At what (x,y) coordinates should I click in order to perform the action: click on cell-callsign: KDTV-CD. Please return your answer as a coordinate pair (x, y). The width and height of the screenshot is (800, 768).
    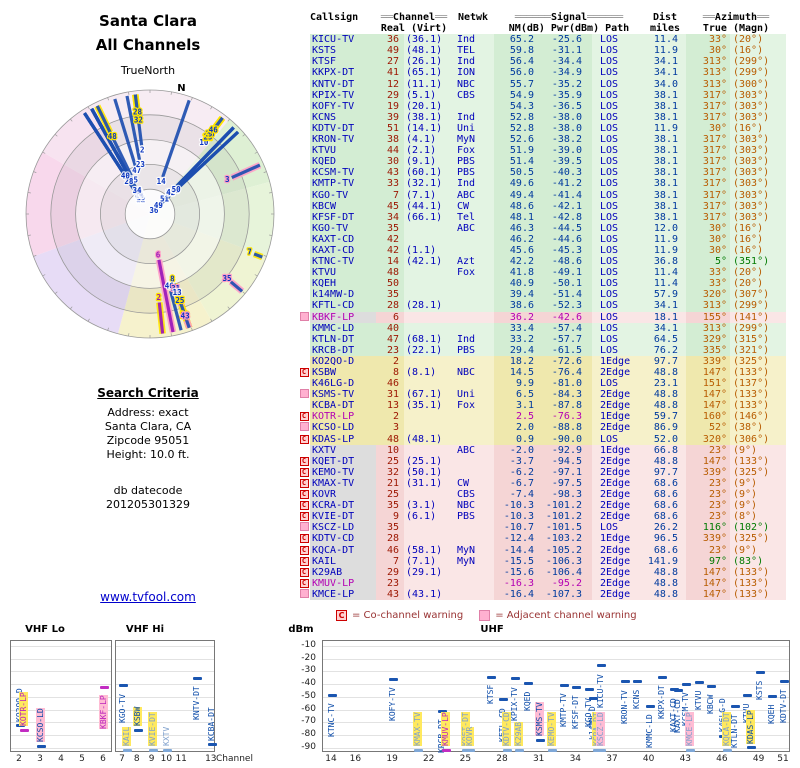
    Looking at the image, I should click on (343, 539).